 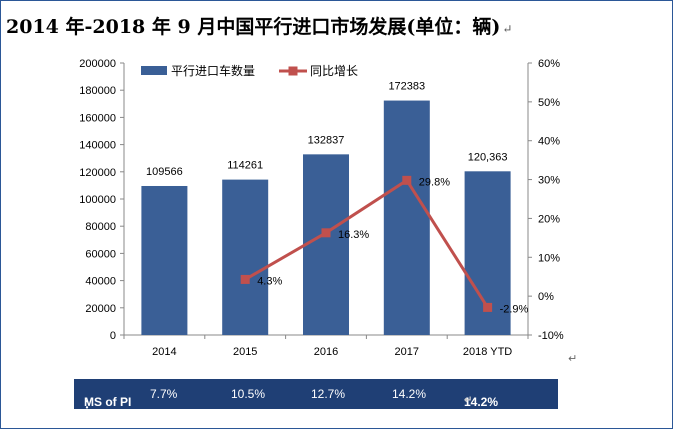 I want to click on left-axis-tick-label: 40000, so click(x=100, y=282).